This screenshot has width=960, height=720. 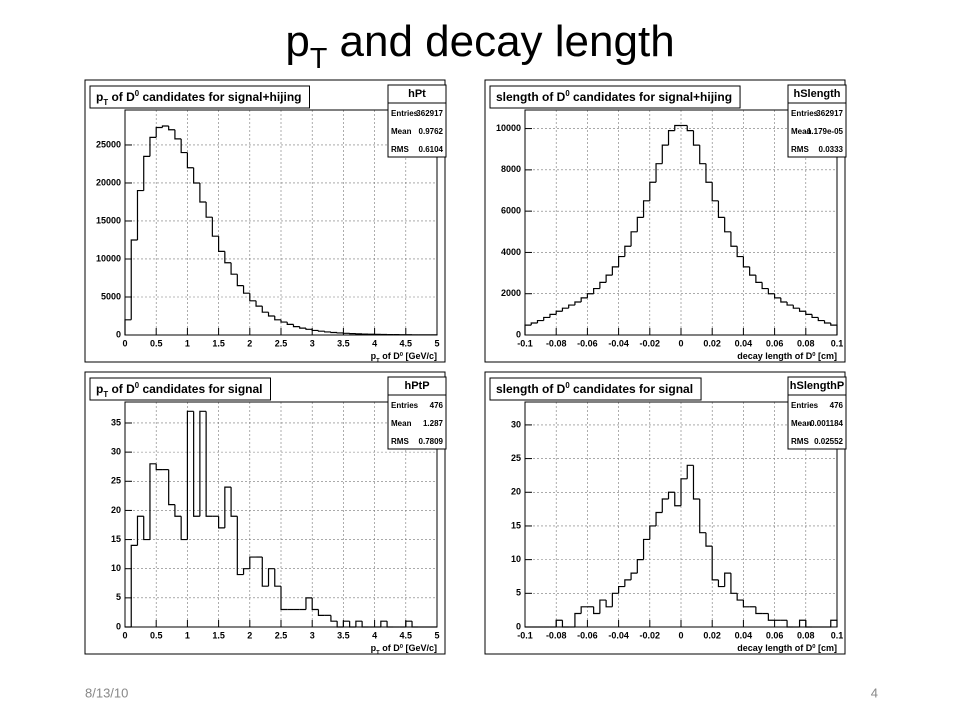 I want to click on x-tick-label: 2.5, so click(x=281, y=635).